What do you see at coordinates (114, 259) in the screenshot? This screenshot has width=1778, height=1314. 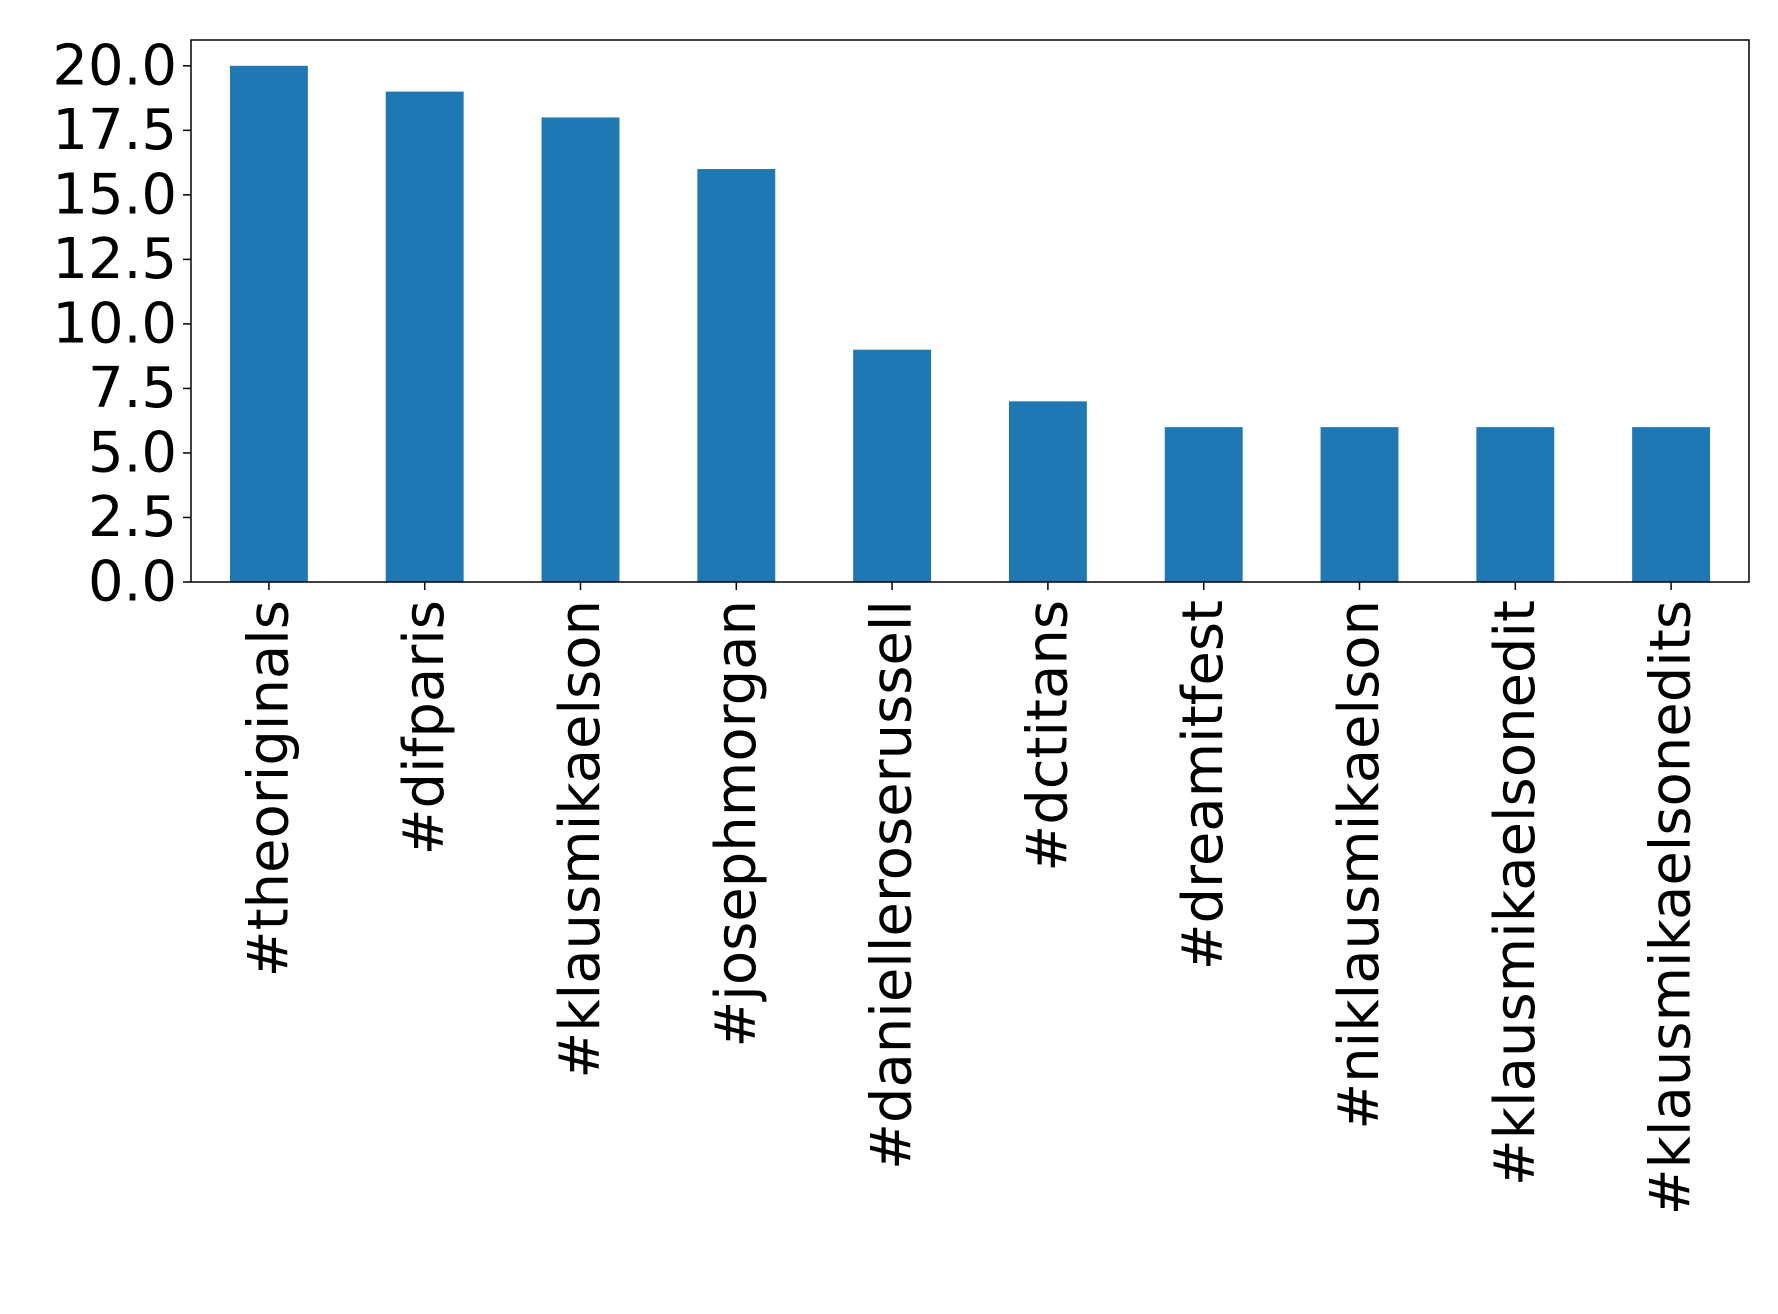 I see `y-tick-label-5: 12.5` at bounding box center [114, 259].